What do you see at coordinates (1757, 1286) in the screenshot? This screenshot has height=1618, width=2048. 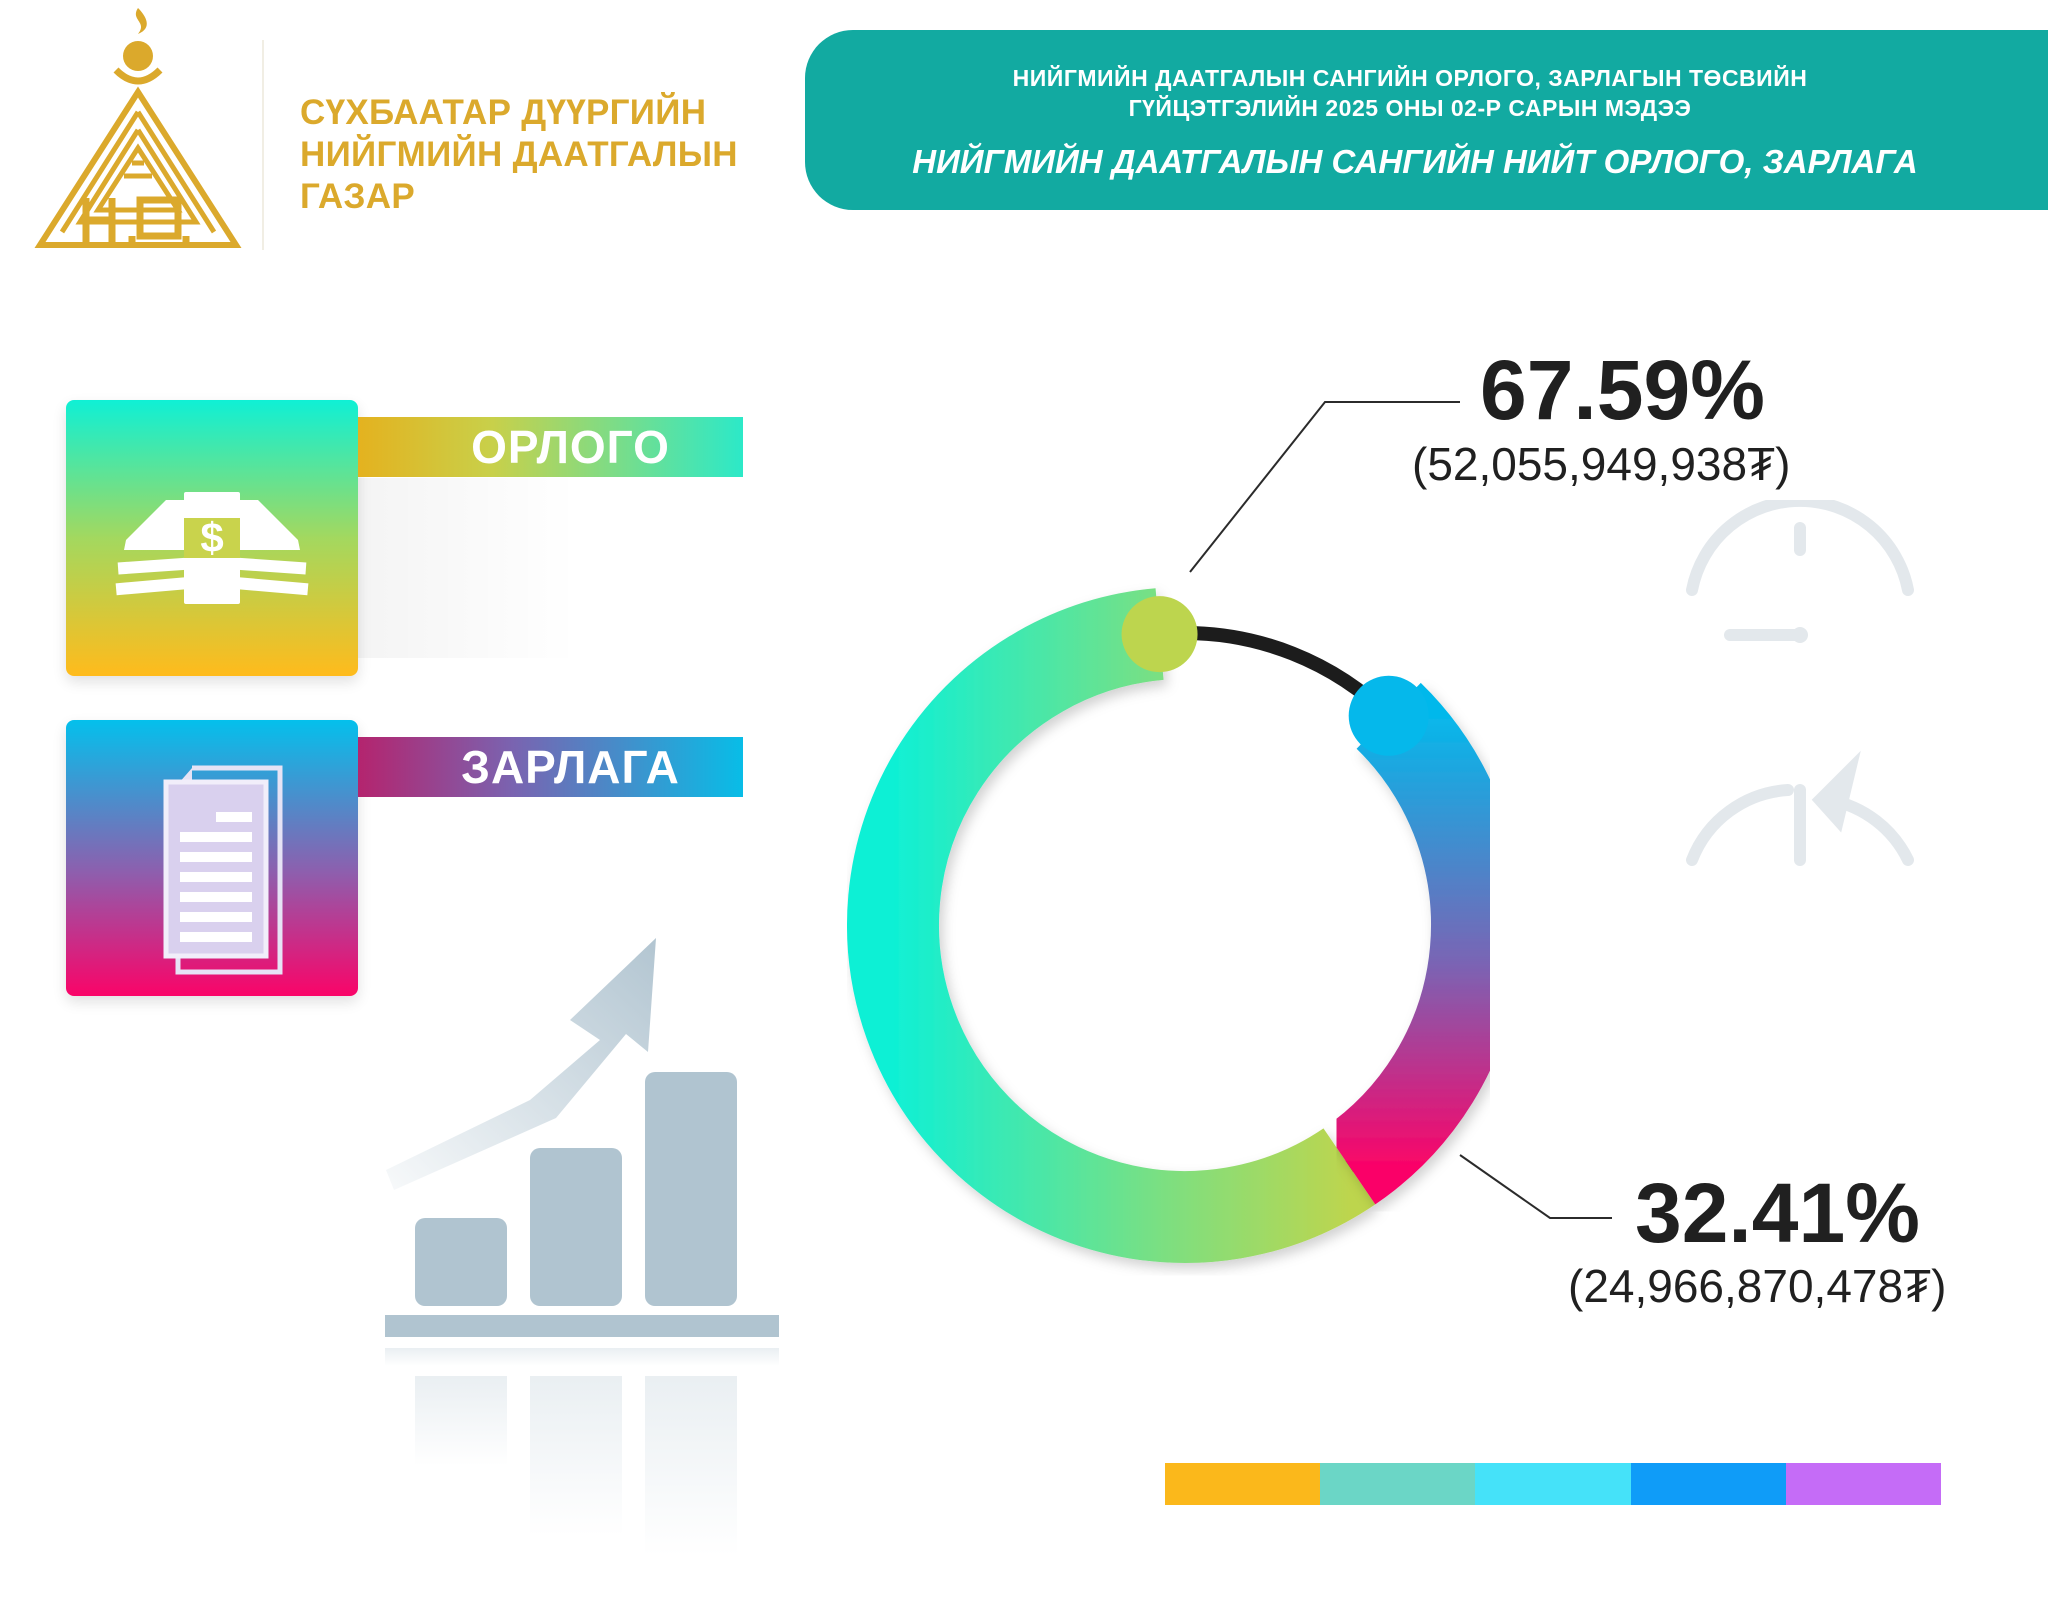 I see `expense-amount-label: (24,966,870,478₮)` at bounding box center [1757, 1286].